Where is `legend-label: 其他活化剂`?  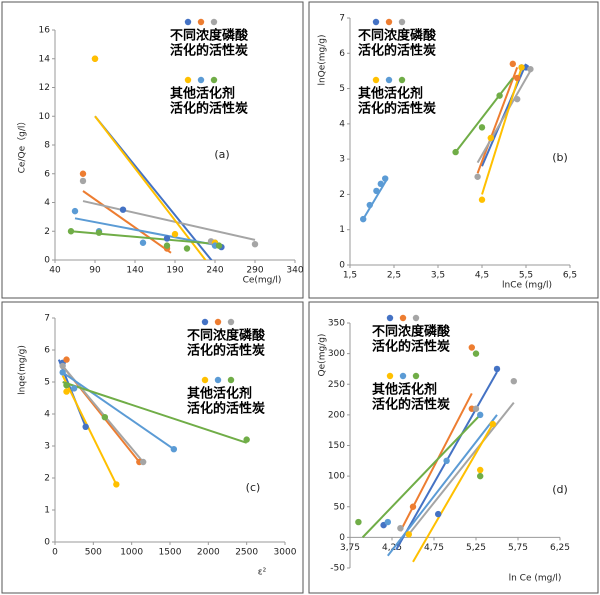 legend-label: 其他活化剂 is located at coordinates (219, 394).